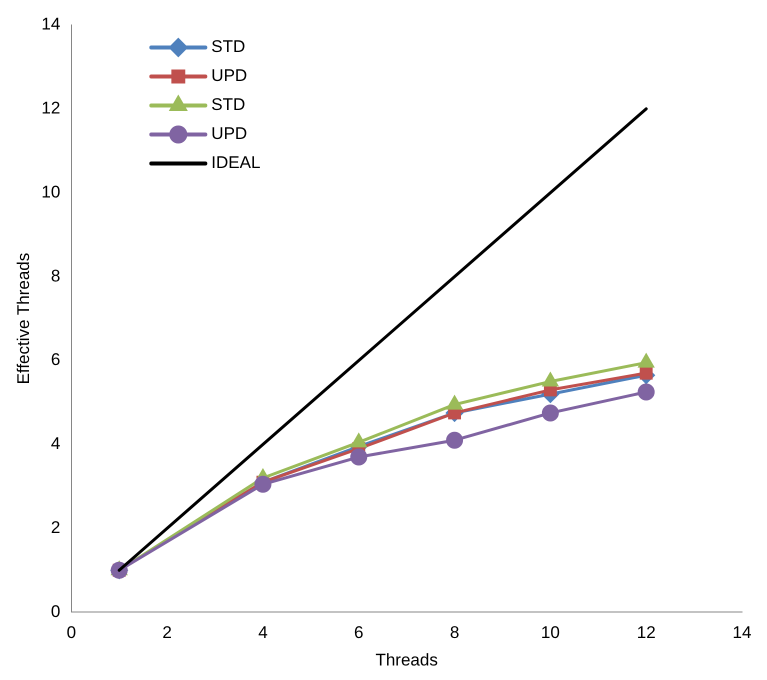 The width and height of the screenshot is (767, 680). I want to click on x-tick-label: 12, so click(646, 632).